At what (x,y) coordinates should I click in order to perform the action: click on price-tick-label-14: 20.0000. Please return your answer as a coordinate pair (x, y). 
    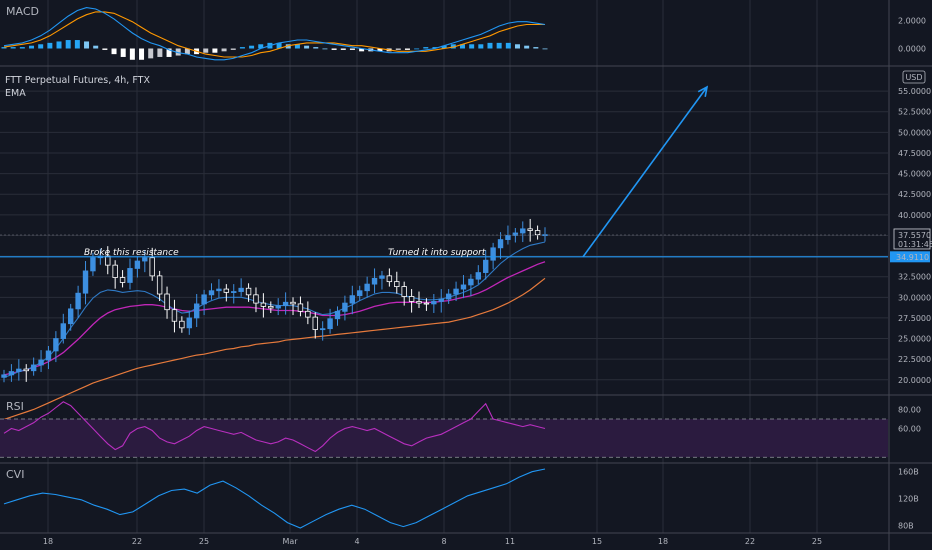
    Looking at the image, I should click on (914, 380).